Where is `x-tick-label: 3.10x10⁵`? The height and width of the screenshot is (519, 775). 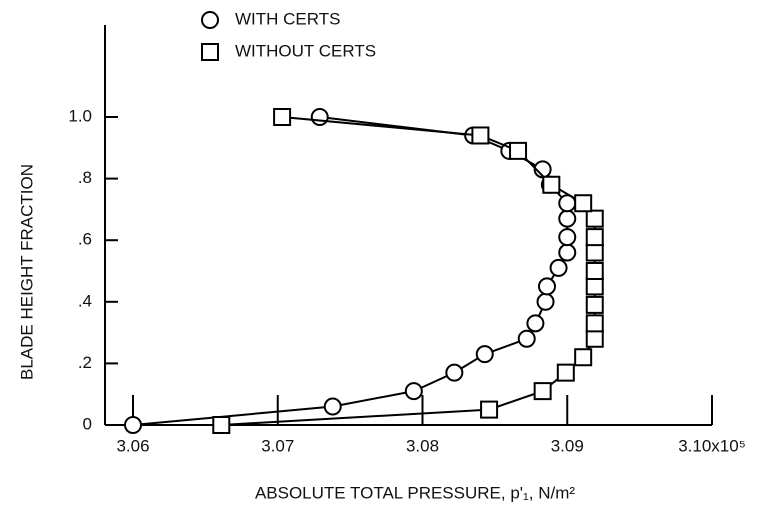
x-tick-label: 3.10x10⁵ is located at coordinates (712, 445).